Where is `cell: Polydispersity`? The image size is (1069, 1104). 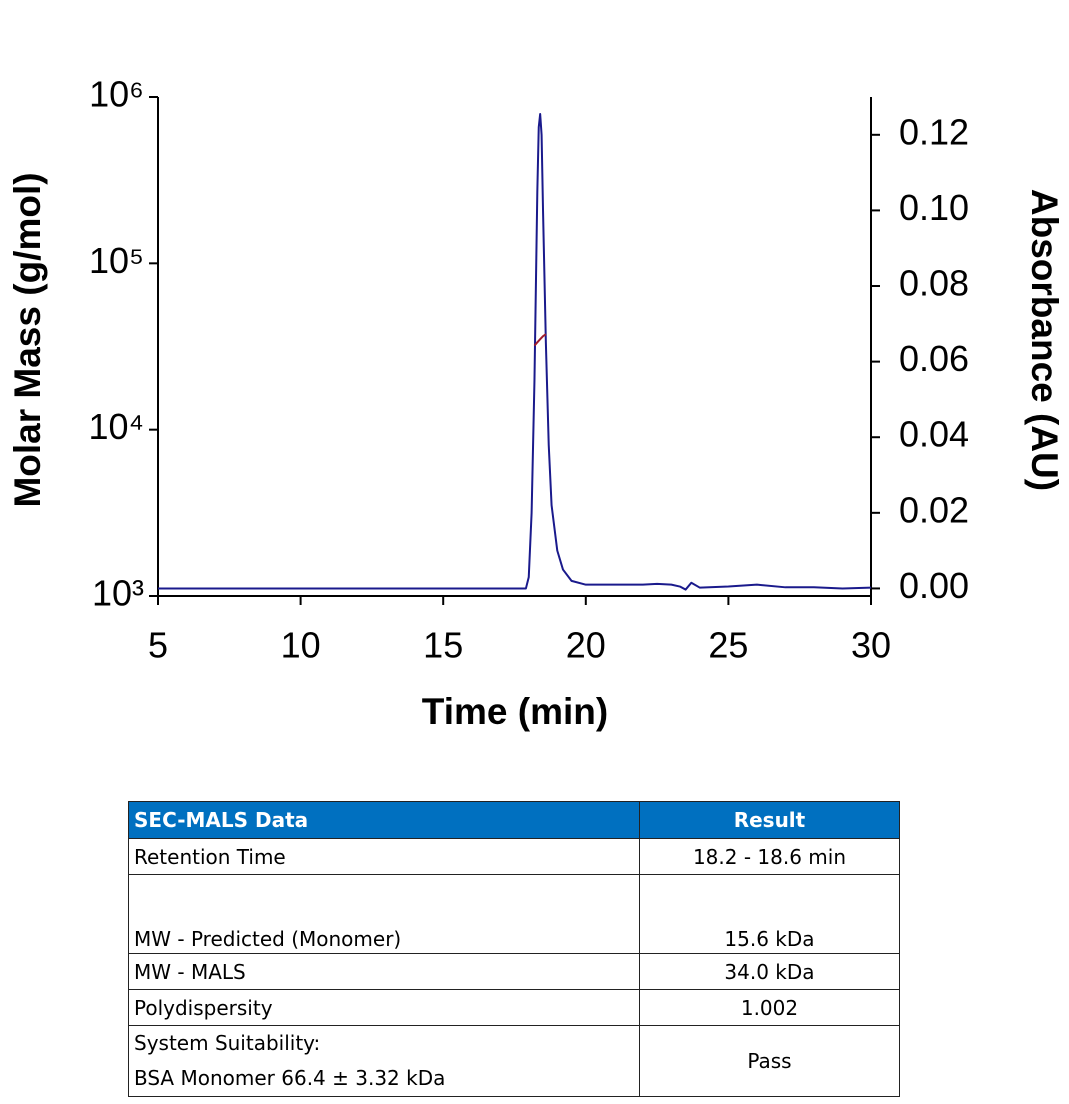 cell: Polydispersity is located at coordinates (384, 1007).